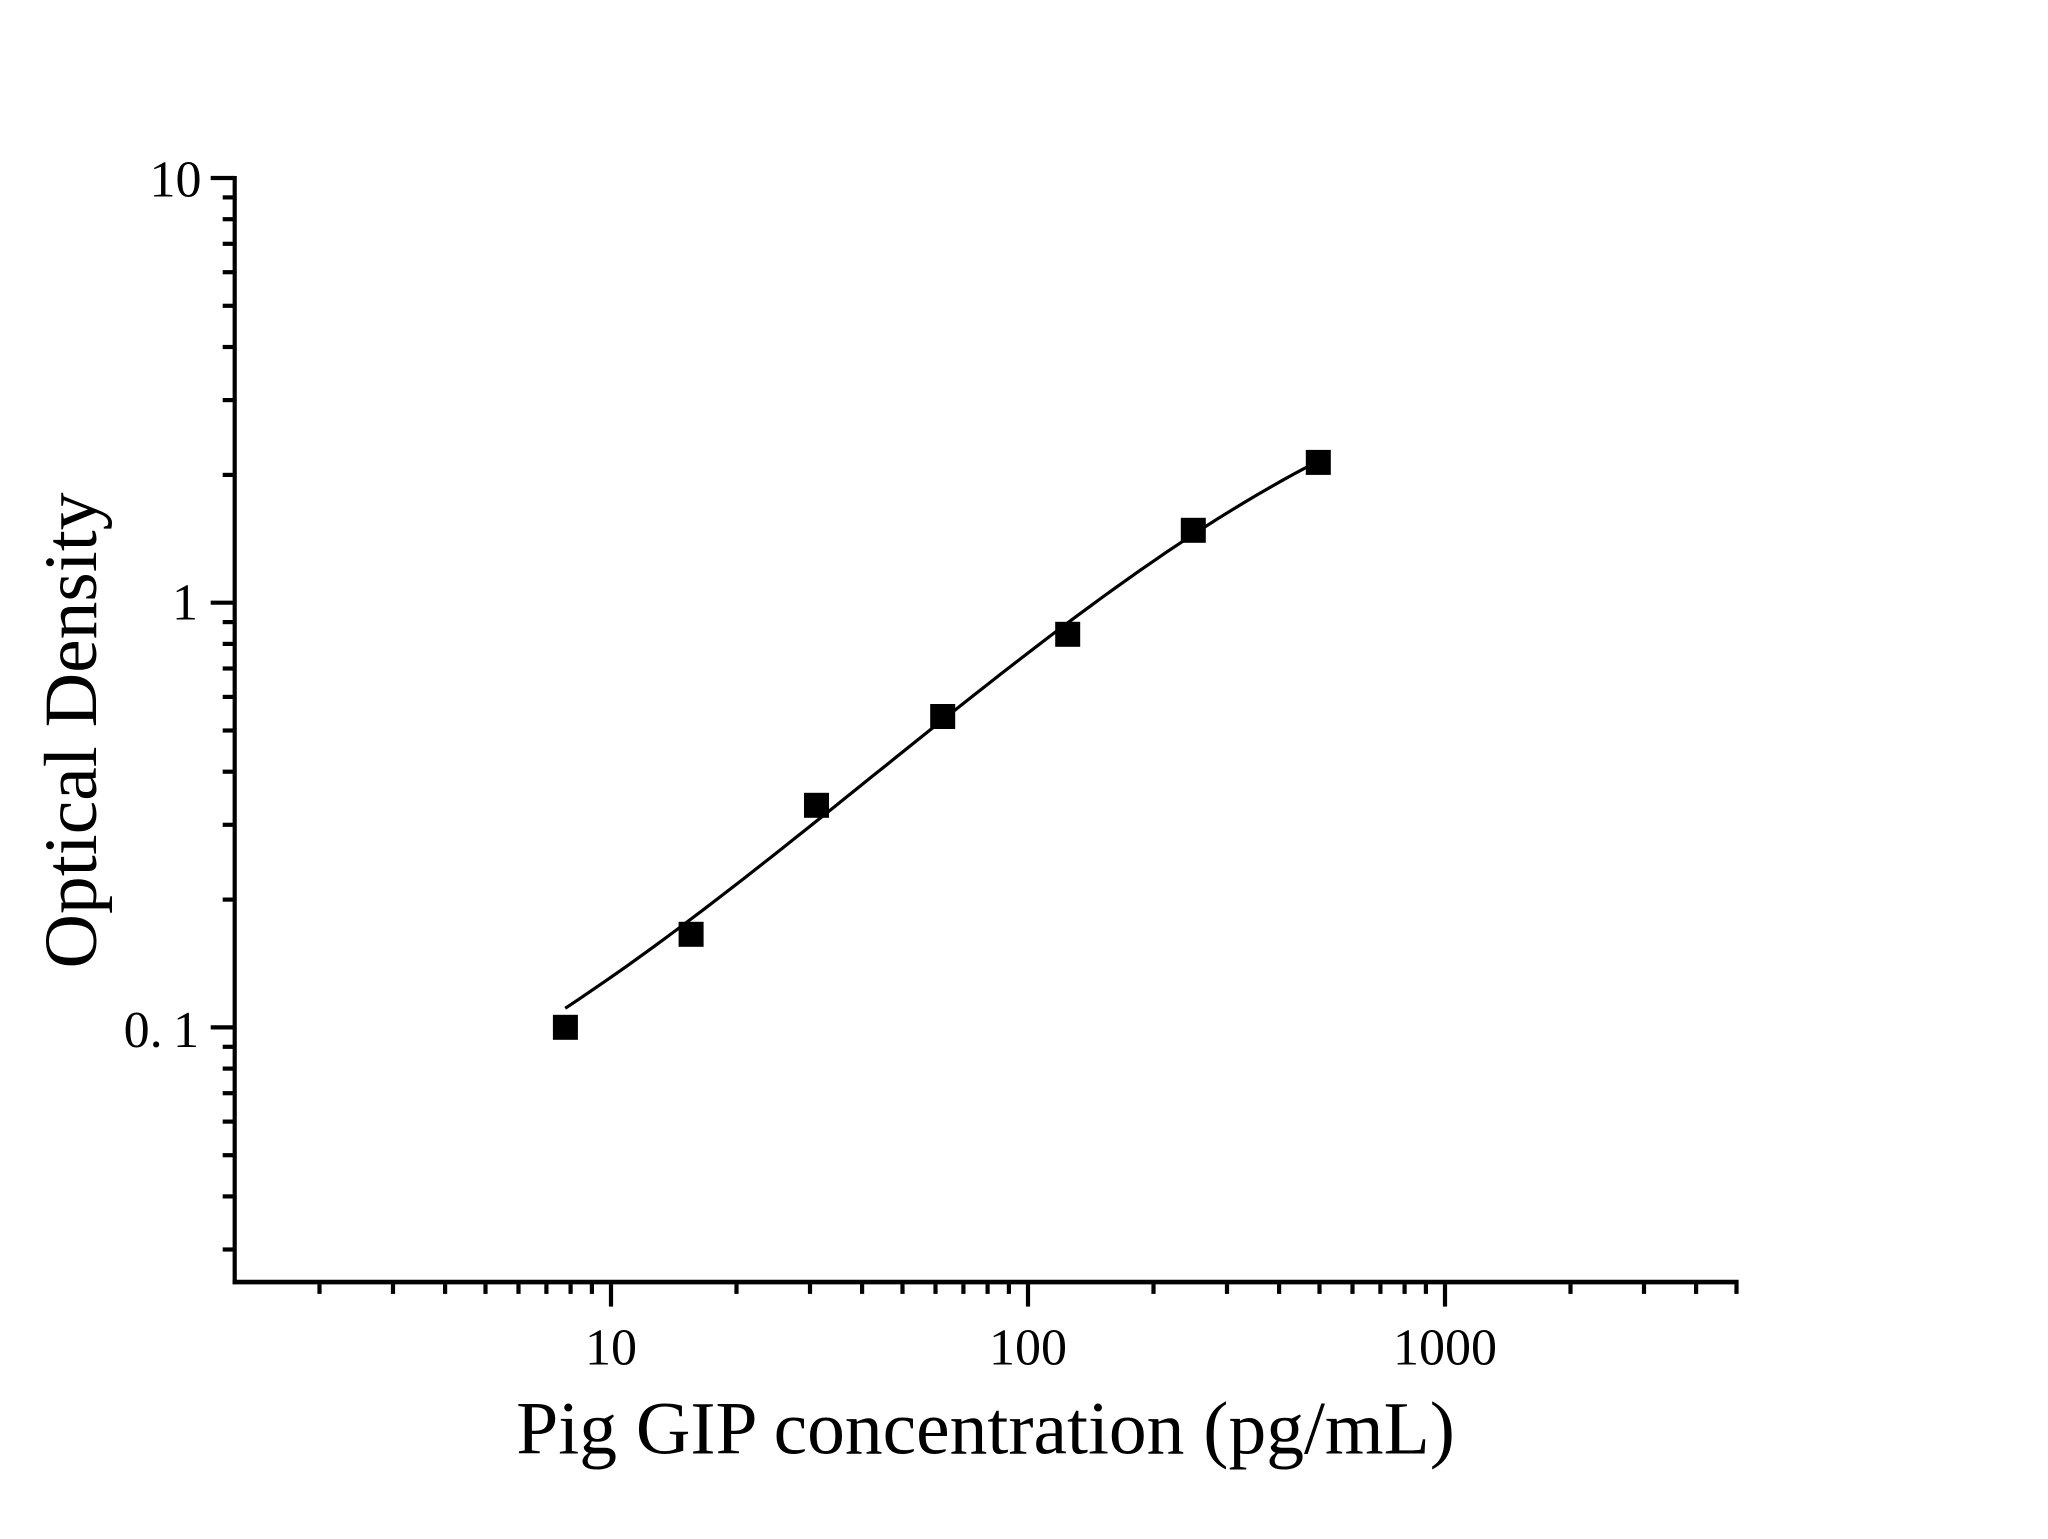  I want to click on svg-text: 1000, so click(1445, 1348).